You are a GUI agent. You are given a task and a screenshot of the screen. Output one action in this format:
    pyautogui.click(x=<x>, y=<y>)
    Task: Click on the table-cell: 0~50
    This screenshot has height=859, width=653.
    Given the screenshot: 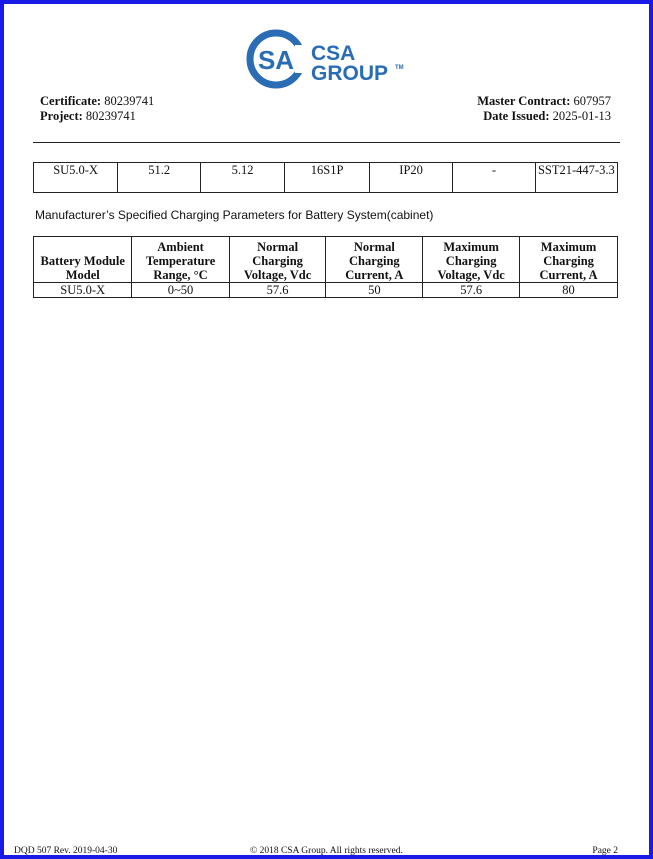 What is the action you would take?
    pyautogui.click(x=180, y=290)
    